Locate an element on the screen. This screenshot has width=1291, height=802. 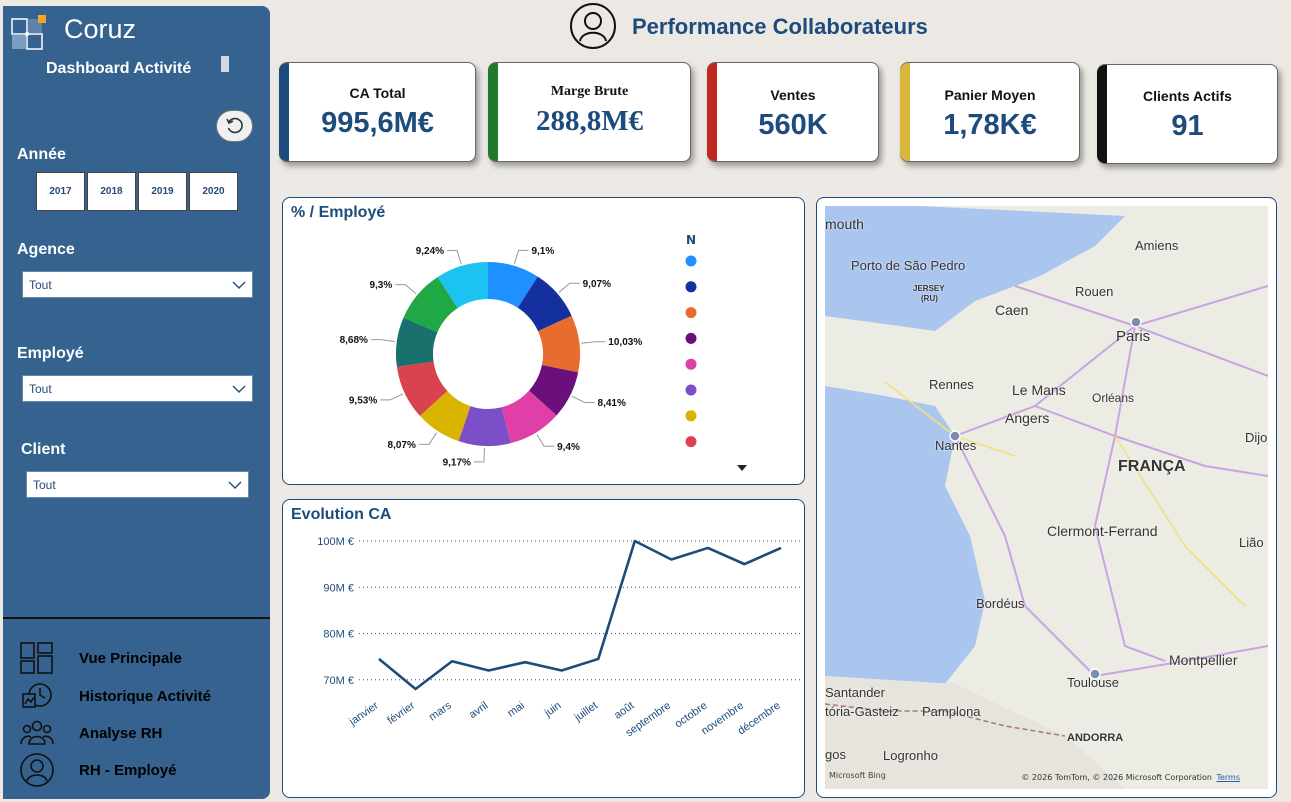
kpi-marge-brute: Marge Brute 288,8M€ is located at coordinates (589, 112).